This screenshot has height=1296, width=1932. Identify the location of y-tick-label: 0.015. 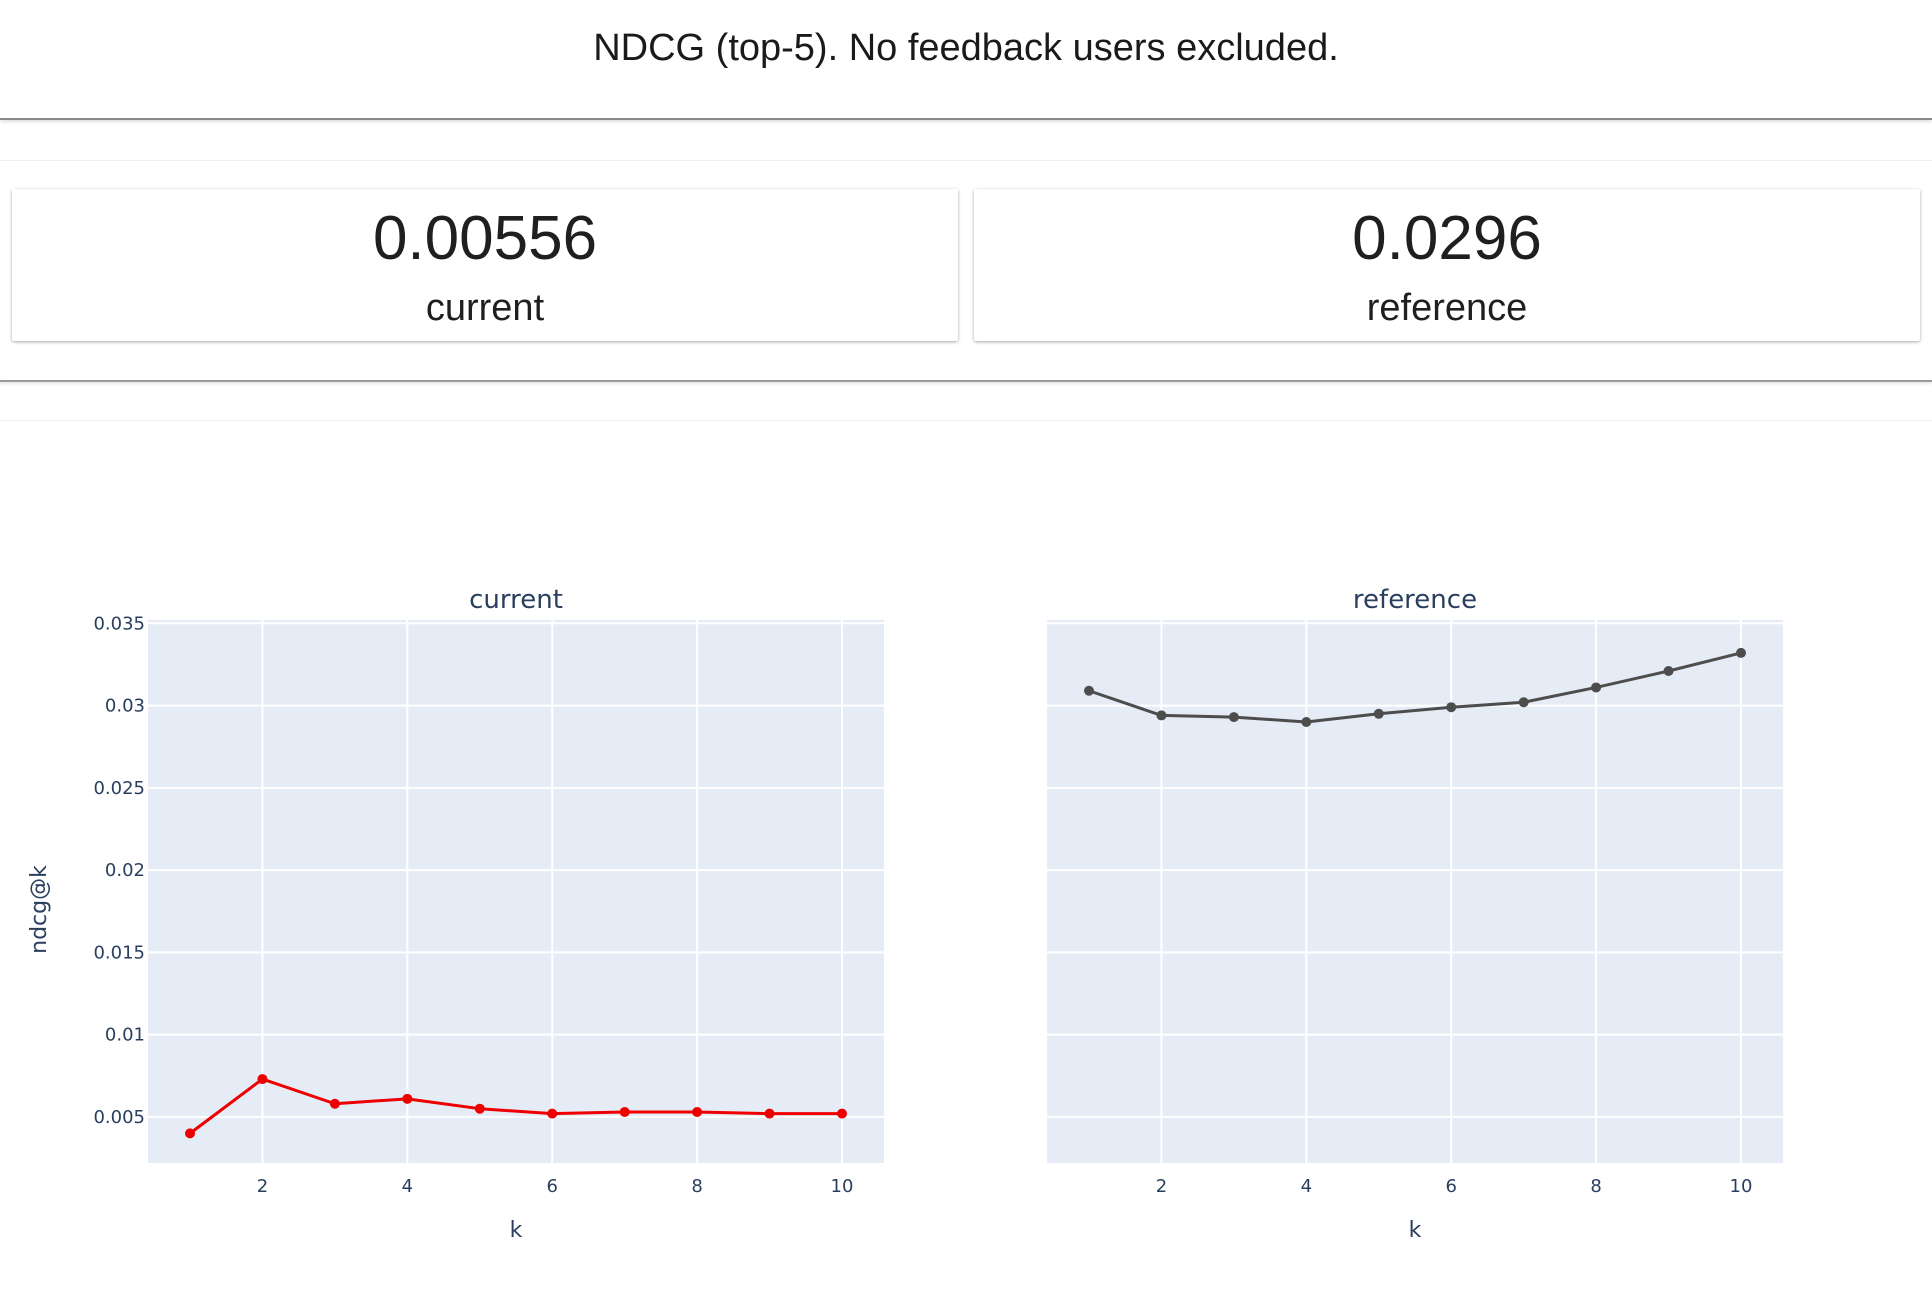
(119, 952).